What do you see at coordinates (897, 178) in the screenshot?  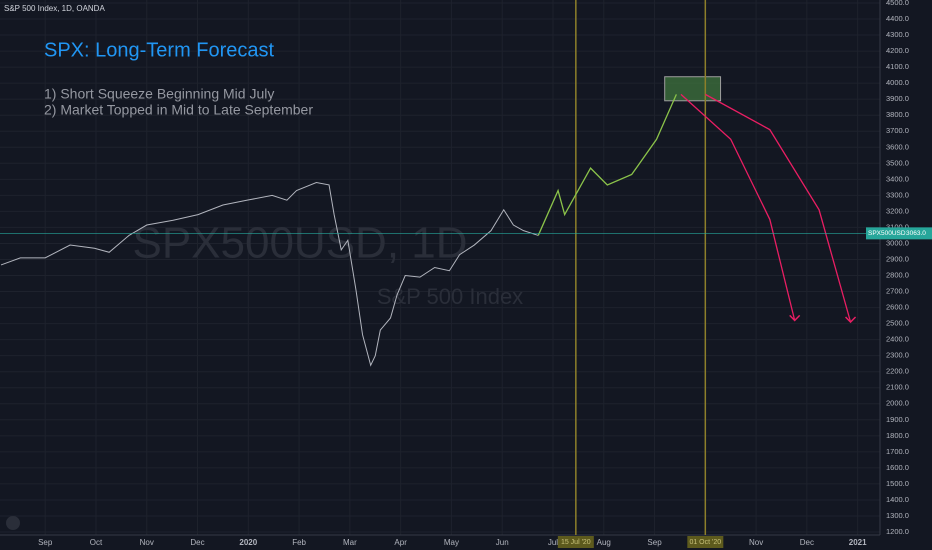 I see `y-tick-label: 3400.0` at bounding box center [897, 178].